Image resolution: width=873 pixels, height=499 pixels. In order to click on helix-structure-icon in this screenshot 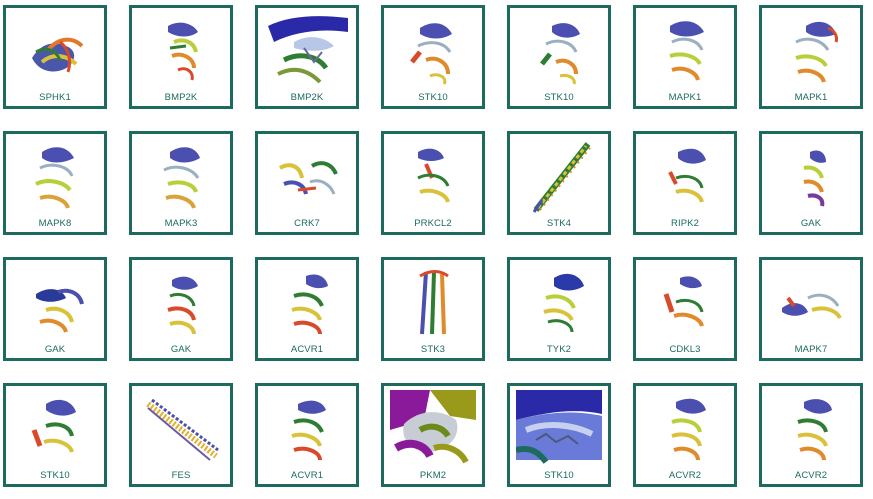, I will do `click(559, 177)`.